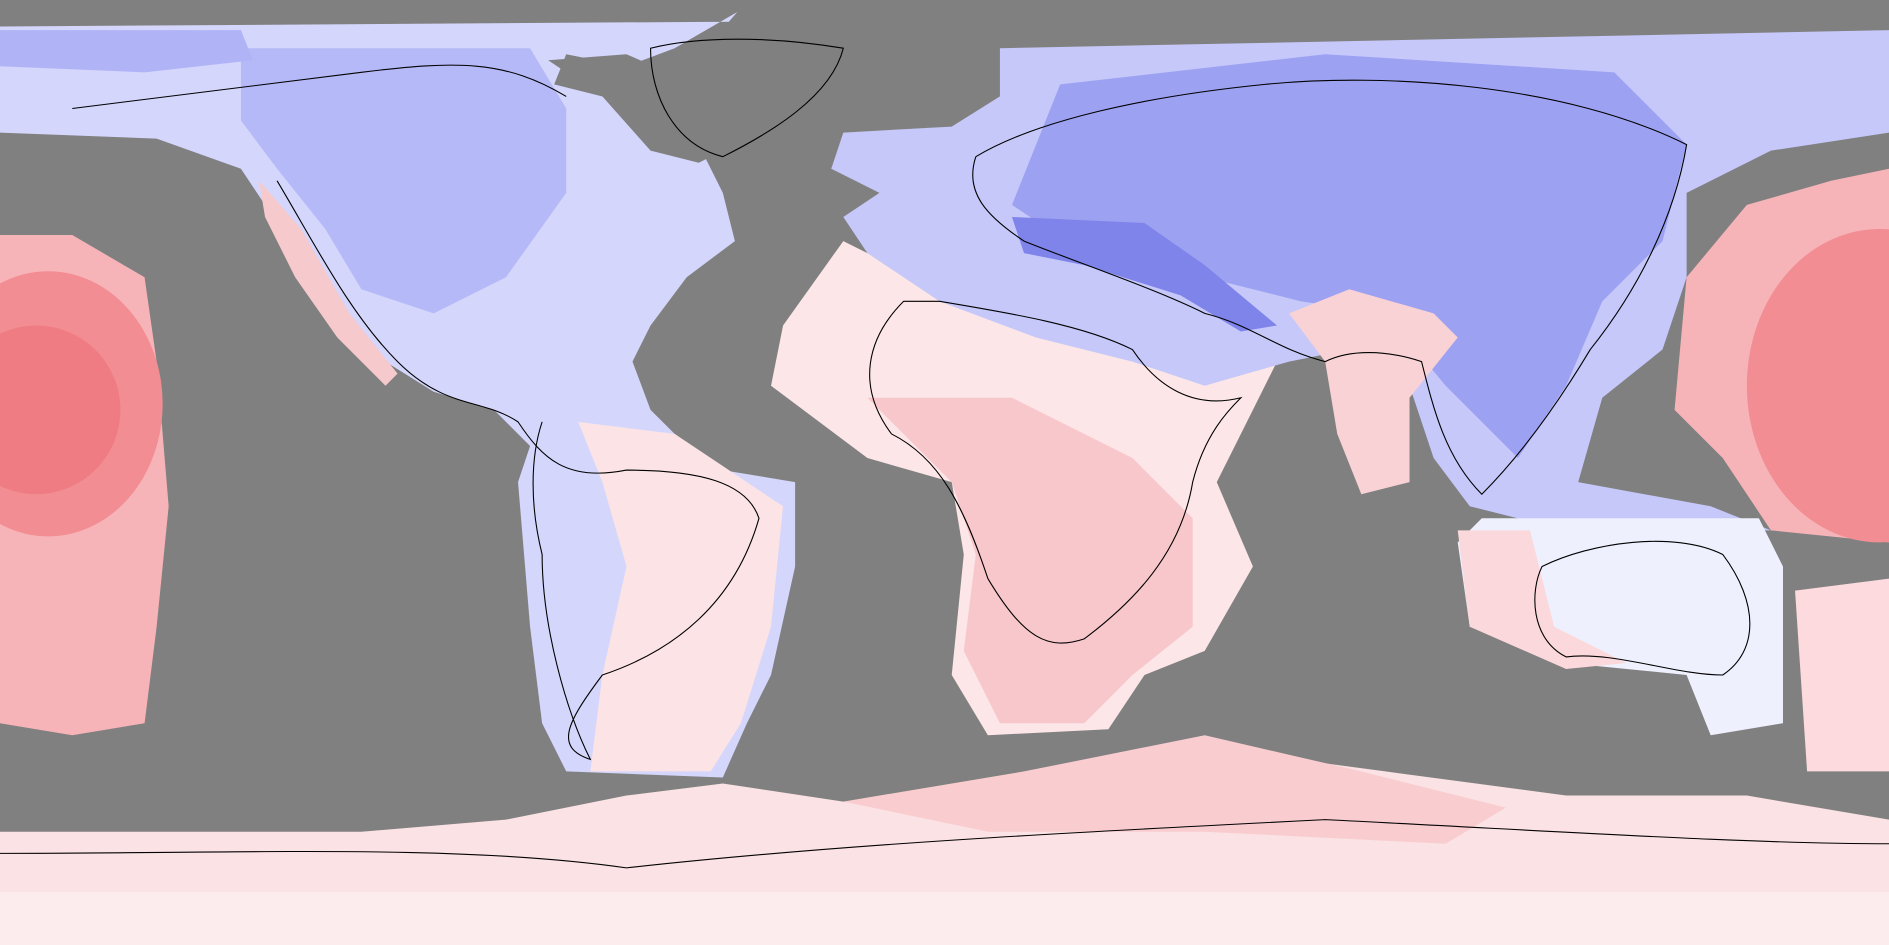 The image size is (1889, 945). I want to click on west-pacific-core, so click(60, 410).